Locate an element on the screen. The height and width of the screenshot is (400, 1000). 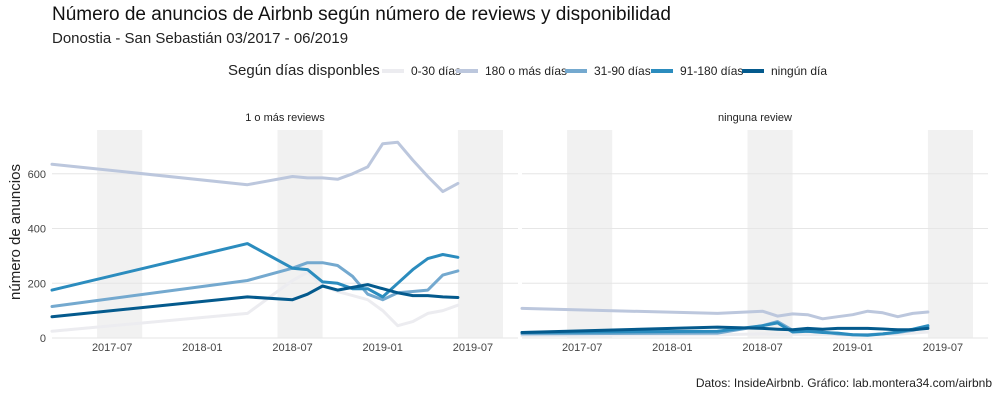
legend-label-ningun-dia: ningún día is located at coordinates (799, 71).